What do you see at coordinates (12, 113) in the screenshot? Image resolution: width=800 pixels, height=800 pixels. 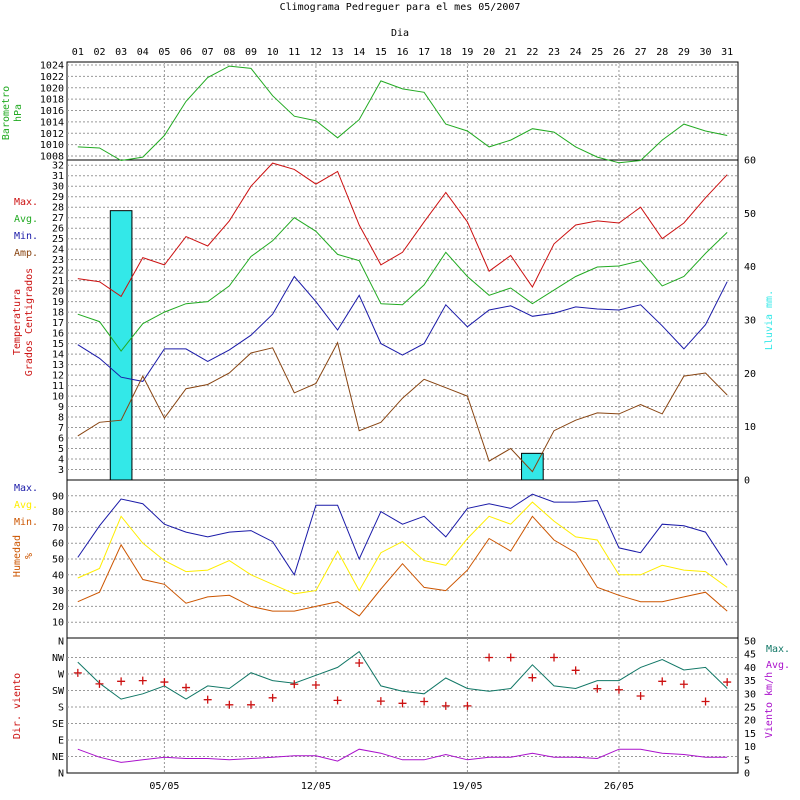 I see `barometer-axis-label: BarometrohPa` at bounding box center [12, 113].